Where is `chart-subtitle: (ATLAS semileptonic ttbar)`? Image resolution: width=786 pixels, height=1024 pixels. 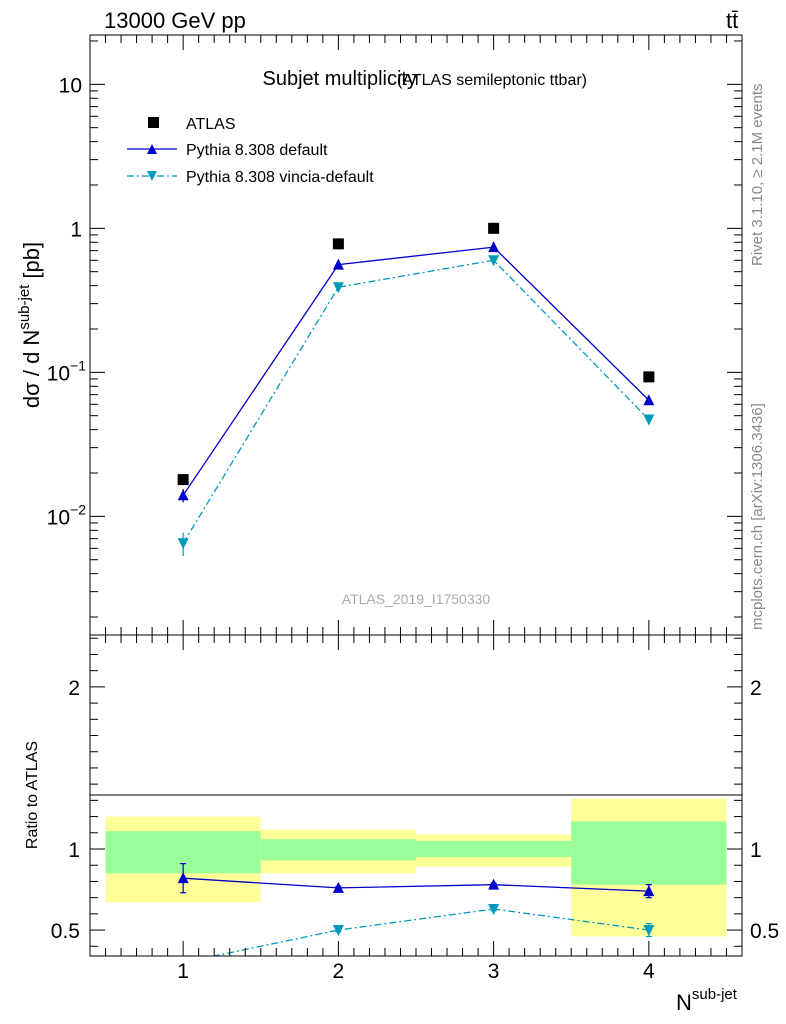
chart-subtitle: (ATLAS semileptonic ttbar) is located at coordinates (492, 80).